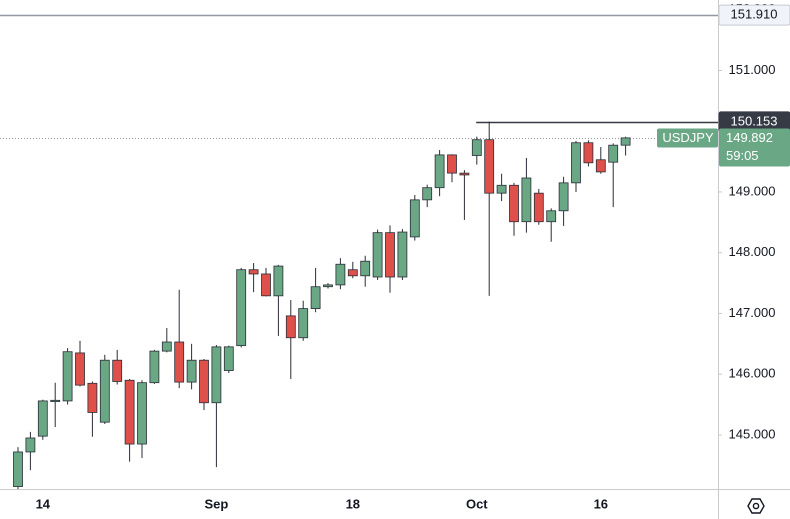  Describe the element at coordinates (353, 503) in the screenshot. I see `x-tick-label: 18` at that location.